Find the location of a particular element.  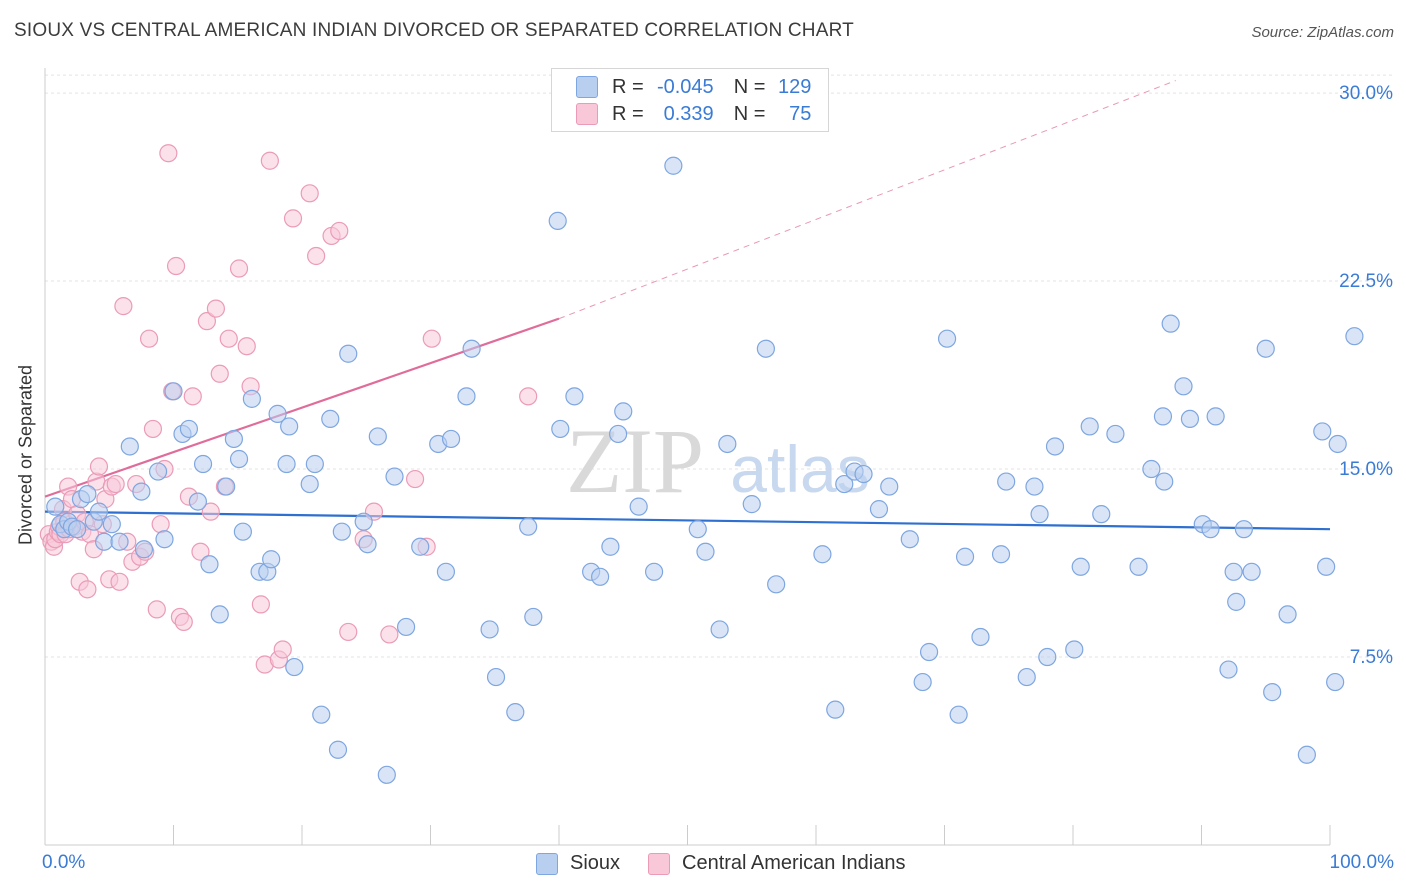

legend-row-cai: R = 0.339 N = 75 is located at coordinates (693, 114).